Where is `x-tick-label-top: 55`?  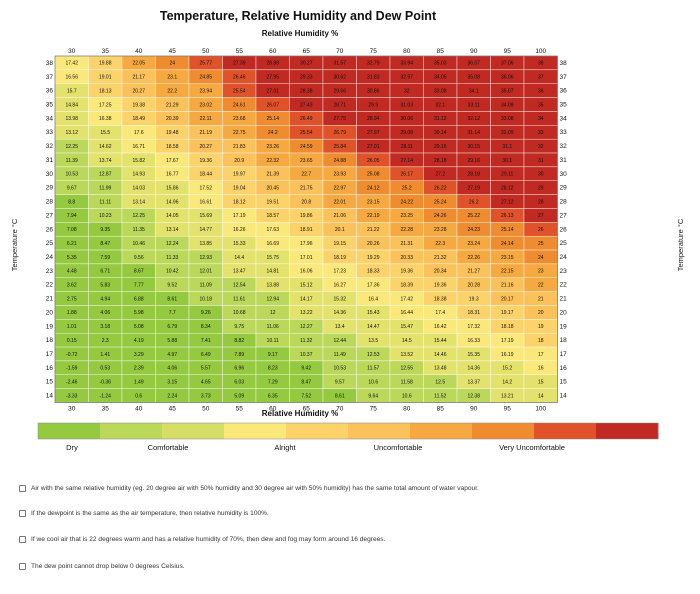
x-tick-label-top: 55 is located at coordinates (240, 51).